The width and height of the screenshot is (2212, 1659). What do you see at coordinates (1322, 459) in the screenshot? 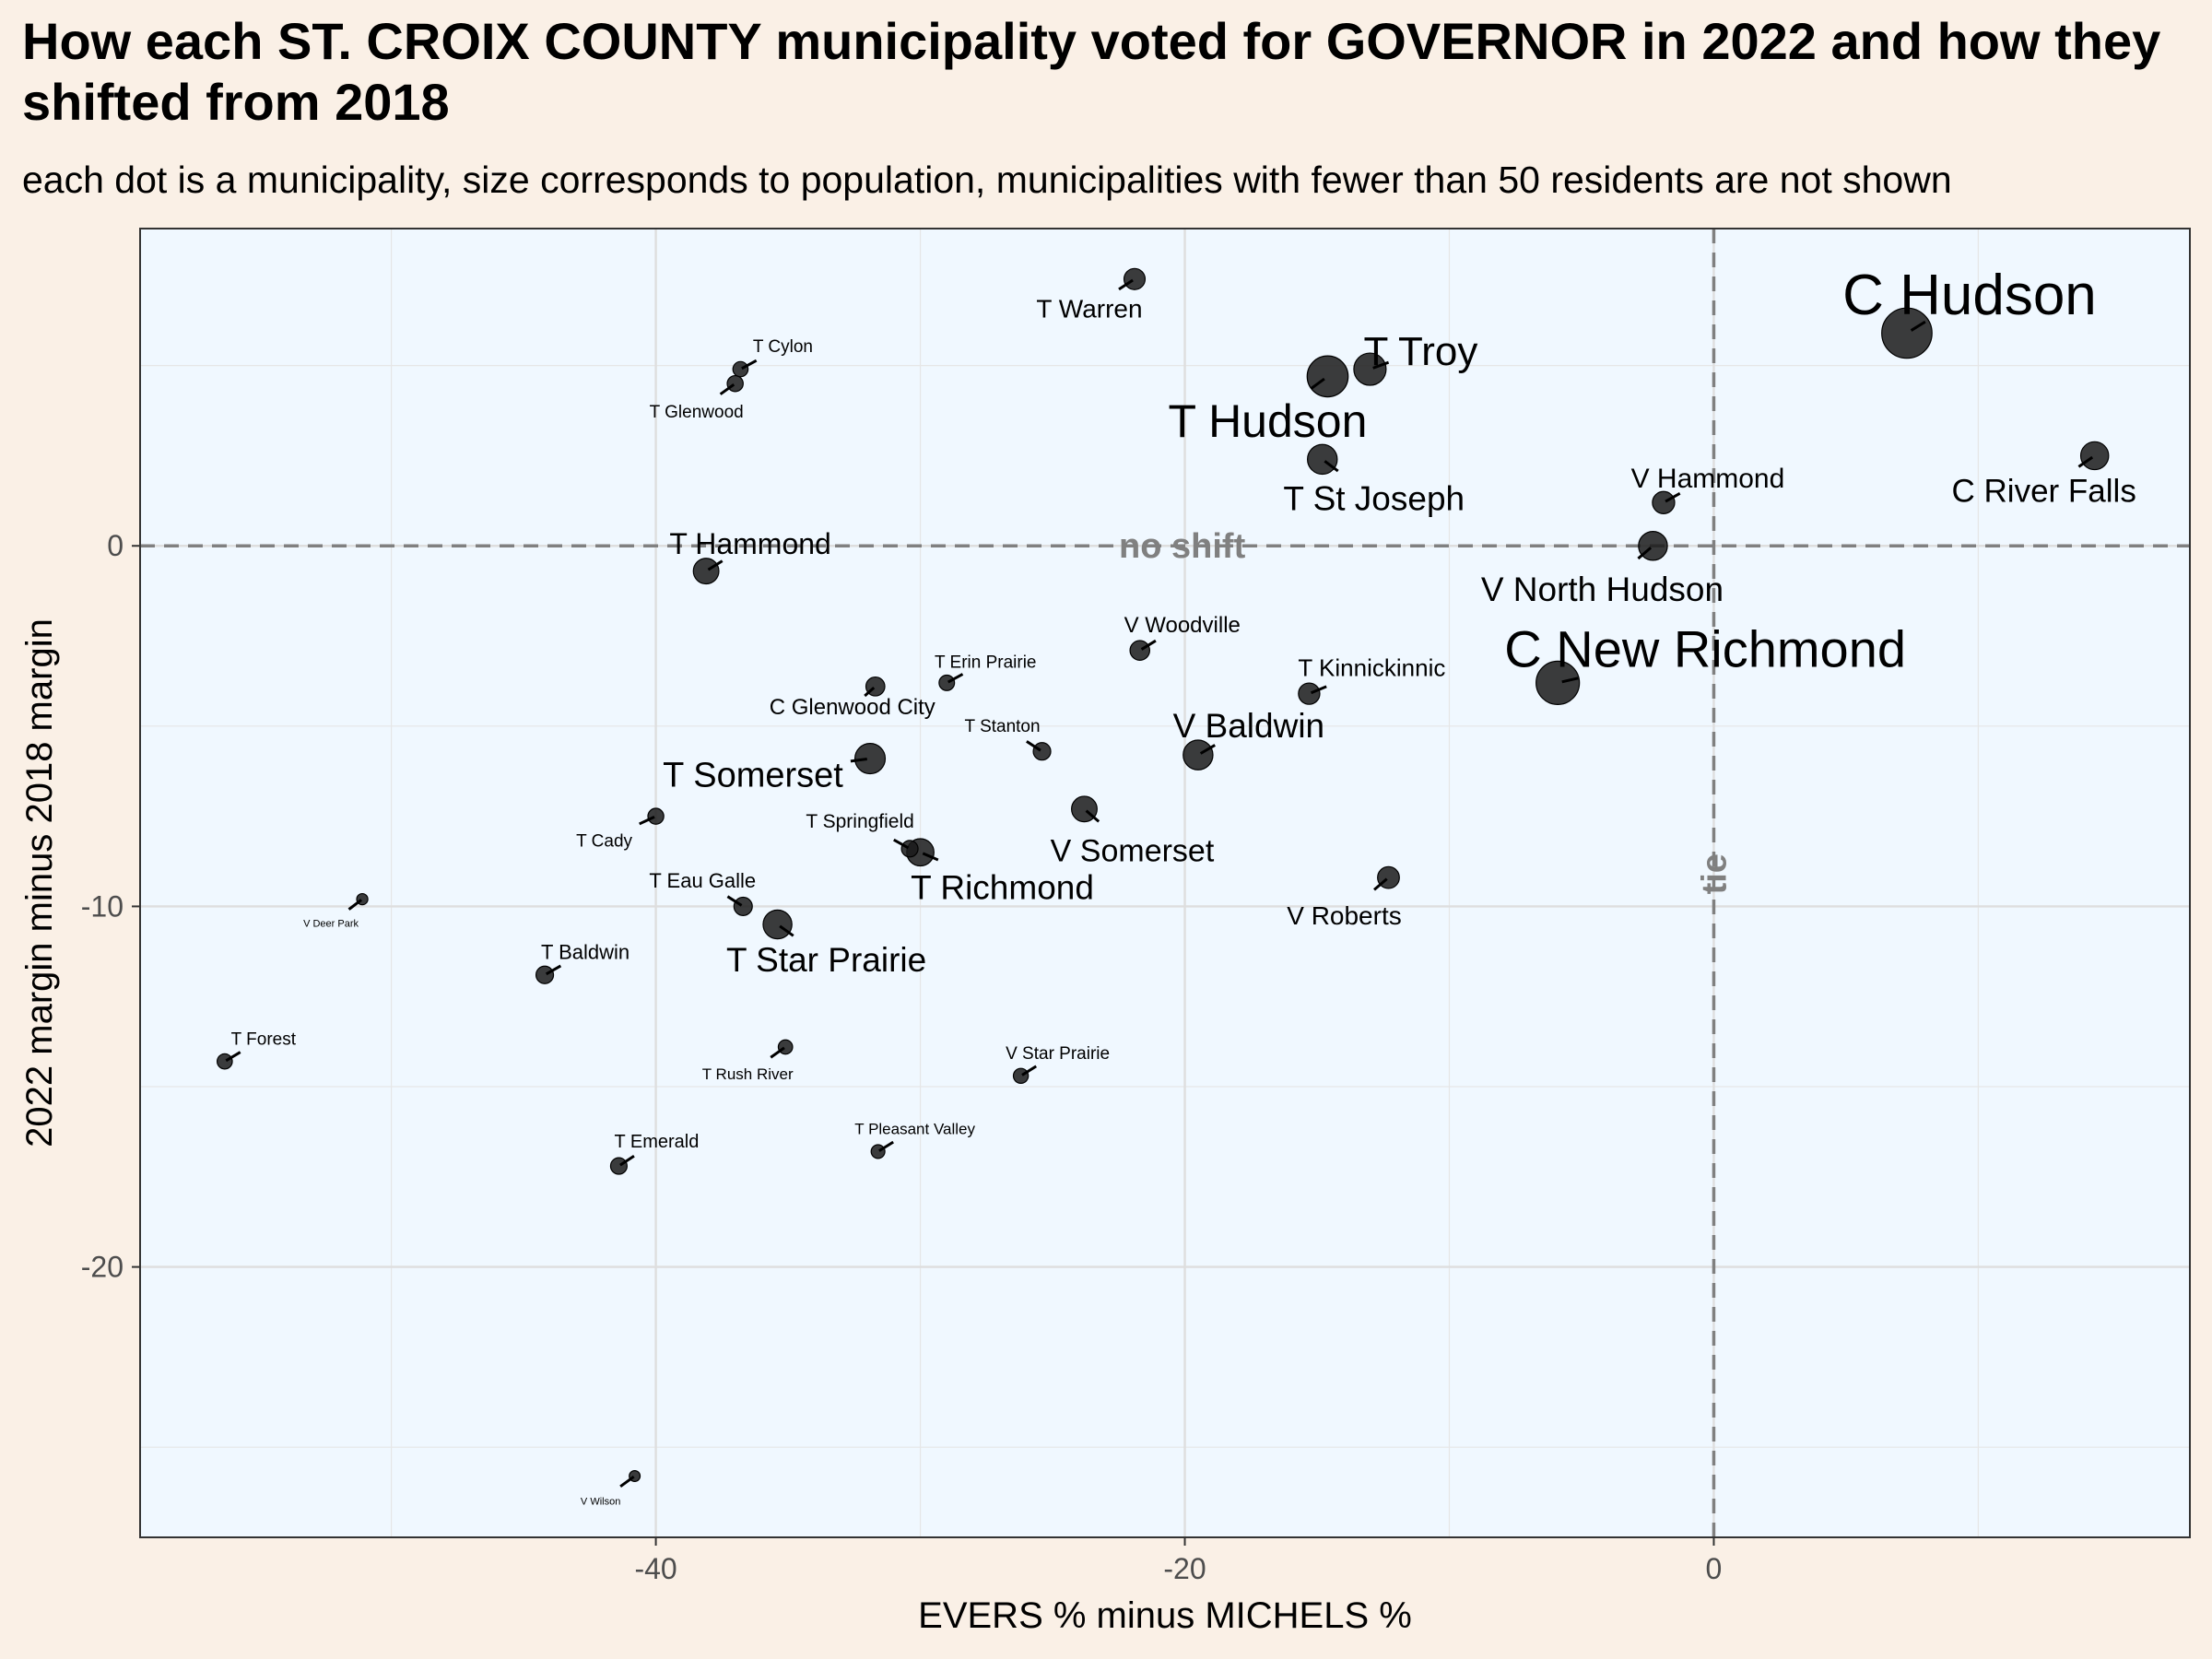
I see `point-t-st-joseph` at bounding box center [1322, 459].